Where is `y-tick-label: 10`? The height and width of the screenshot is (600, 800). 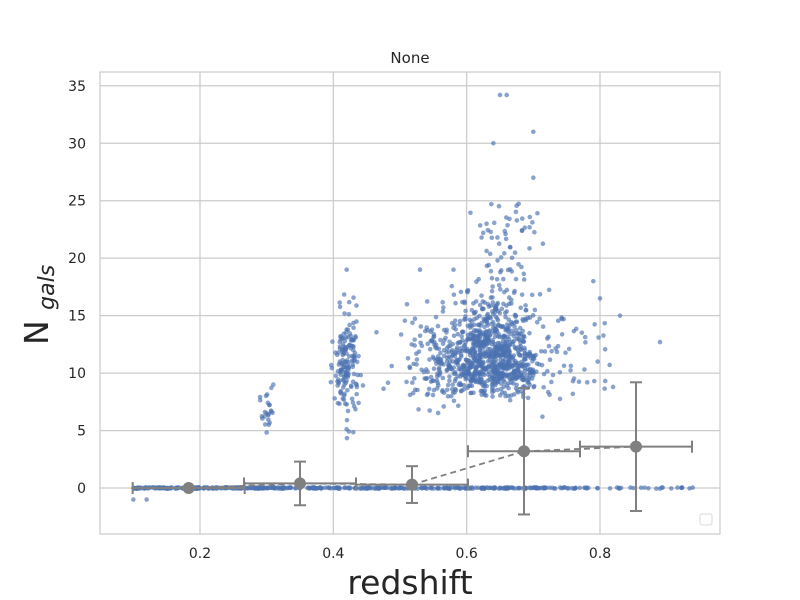 y-tick-label: 10 is located at coordinates (77, 374).